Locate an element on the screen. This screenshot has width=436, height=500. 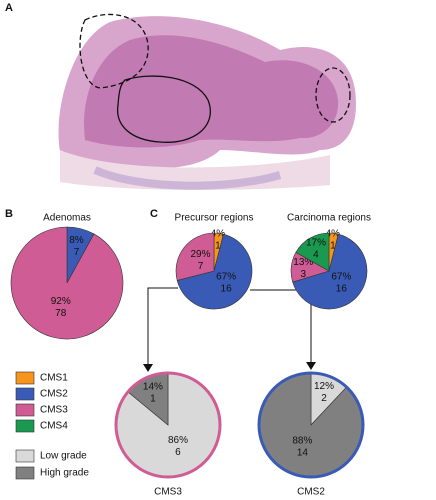
data-label: 86% is located at coordinates (178, 440).